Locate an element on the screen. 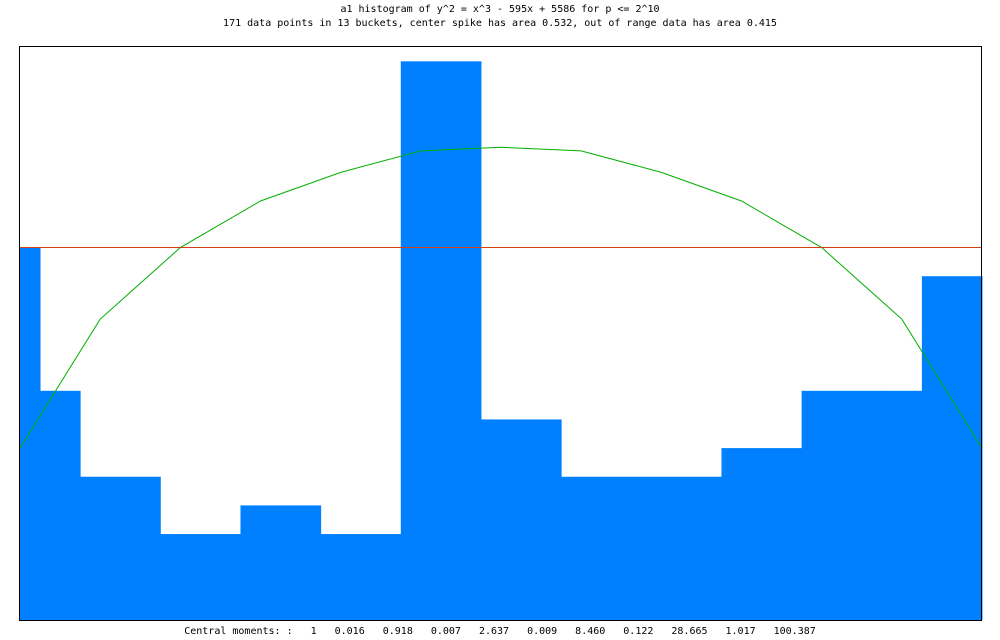  moment-value-10: 1.017 is located at coordinates (740, 631).